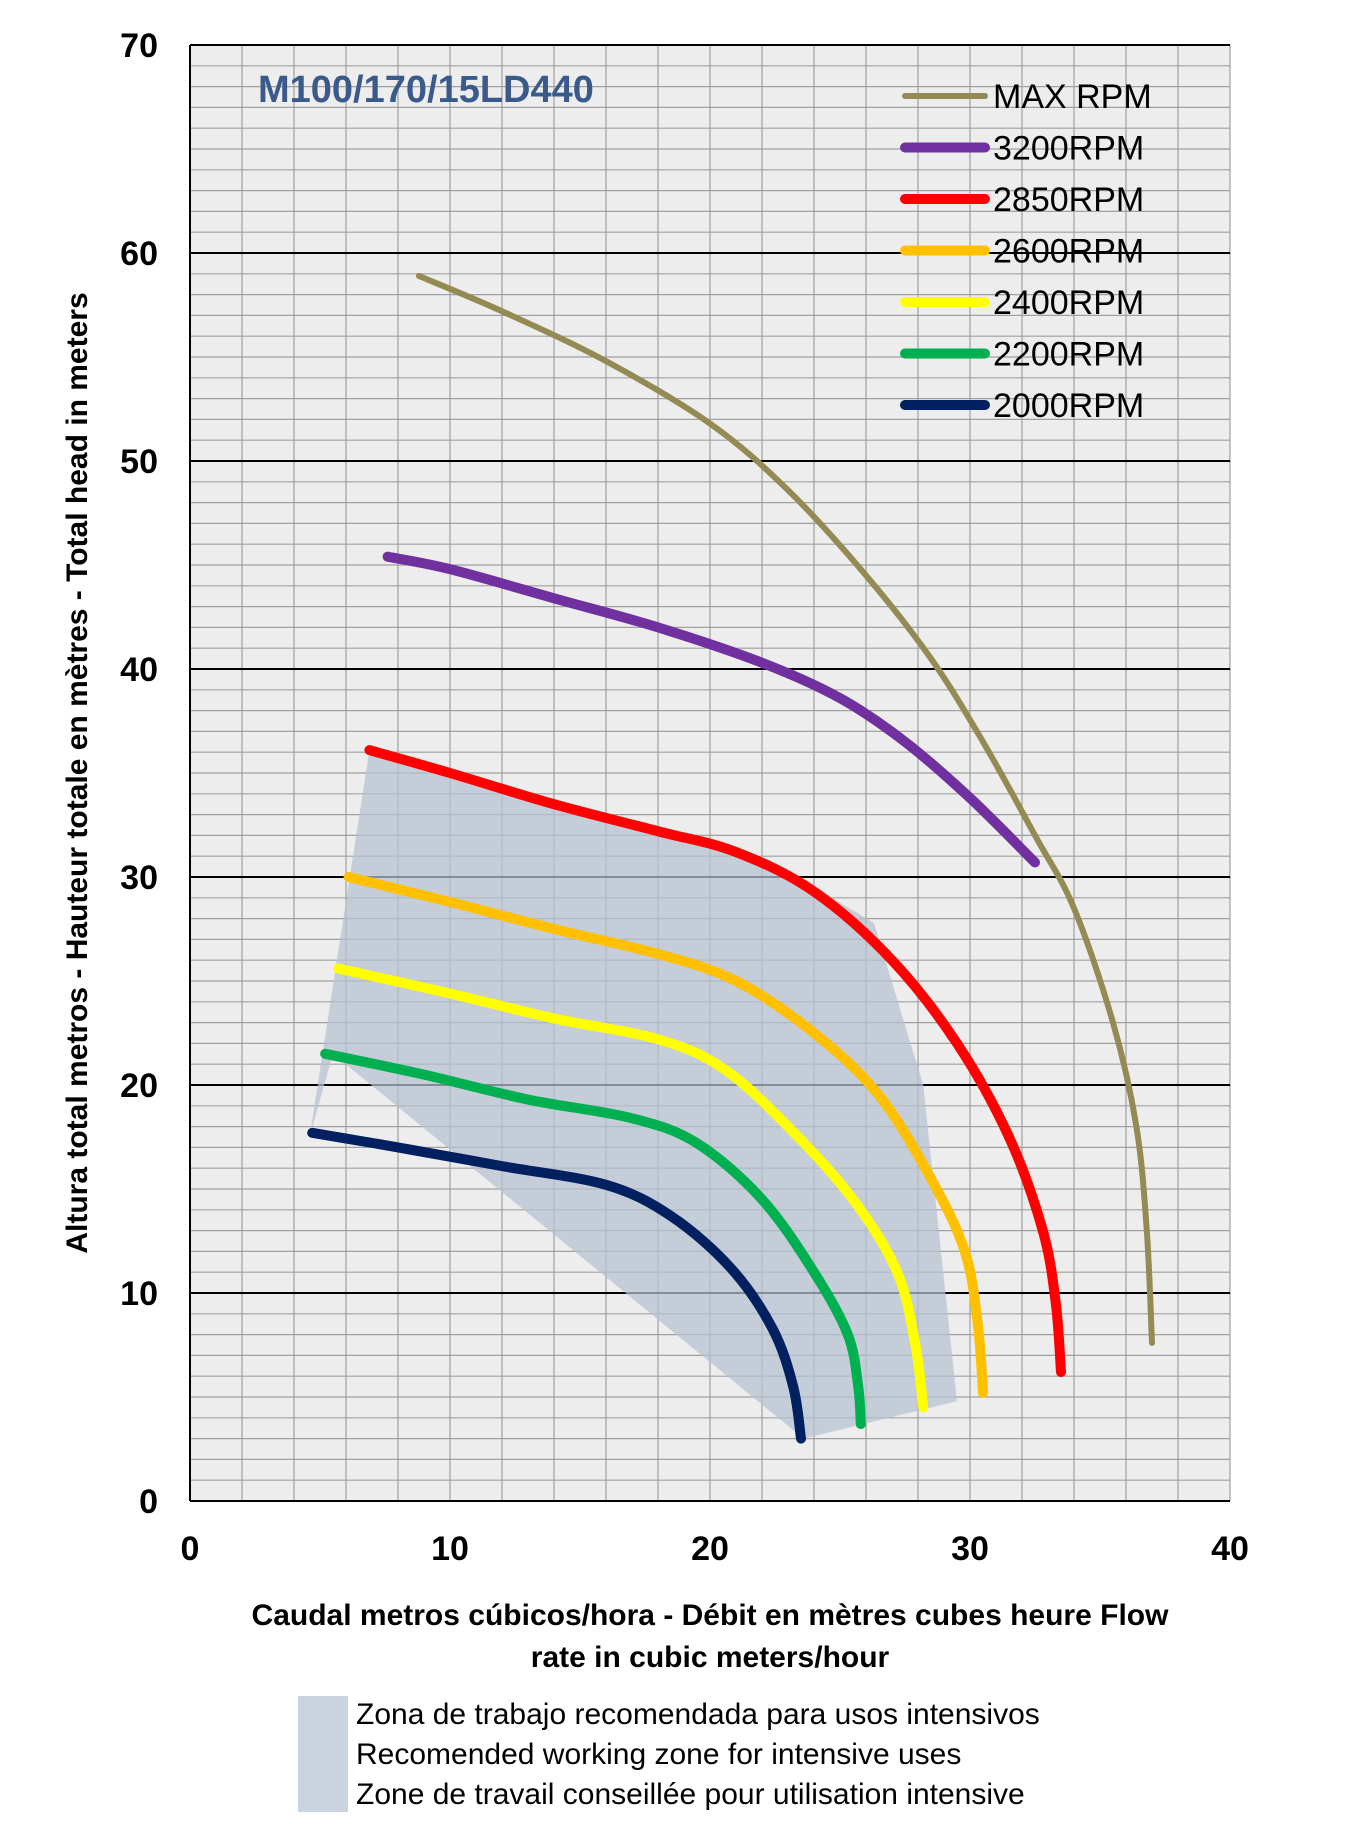  I want to click on legend-label-2600rpm: 2600RPM, so click(1068, 252).